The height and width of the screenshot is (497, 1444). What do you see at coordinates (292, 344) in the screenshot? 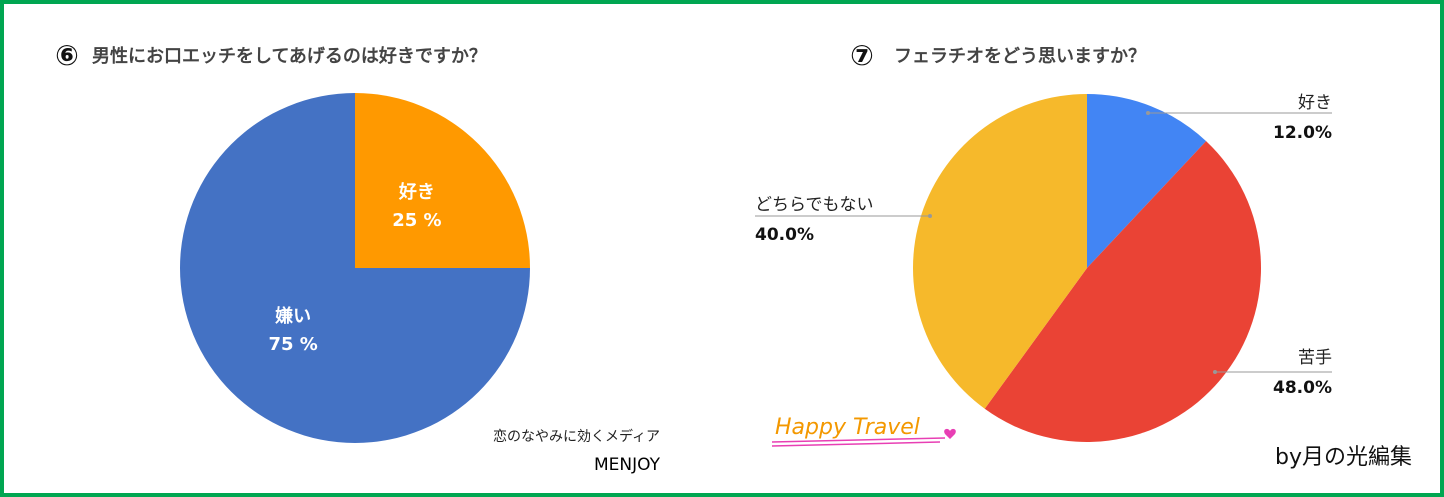
I see `value-label: 75 %` at bounding box center [292, 344].